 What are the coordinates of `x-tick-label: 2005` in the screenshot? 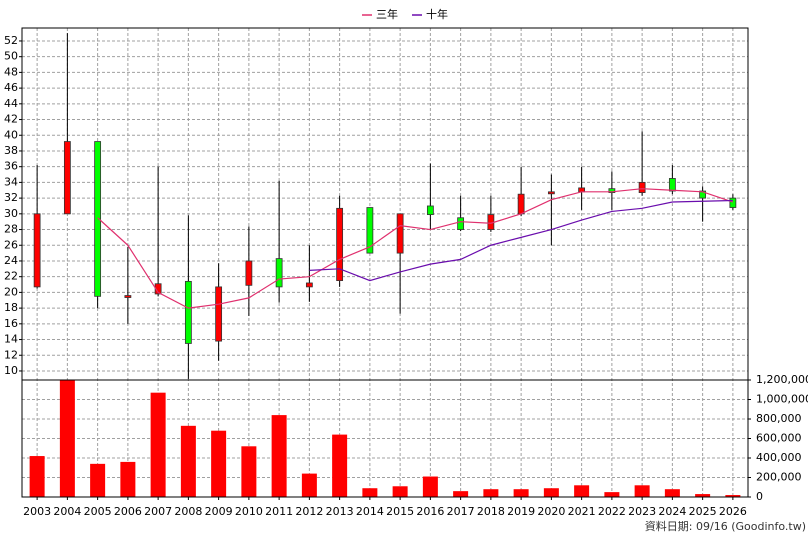 It's located at (98, 511).